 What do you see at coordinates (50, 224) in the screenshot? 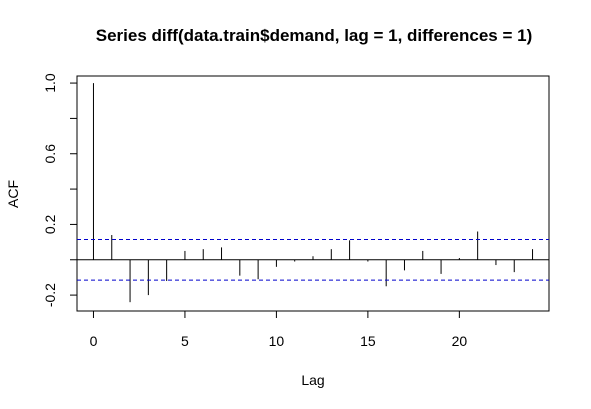
I see `y-tick-label: 0.2` at bounding box center [50, 224].